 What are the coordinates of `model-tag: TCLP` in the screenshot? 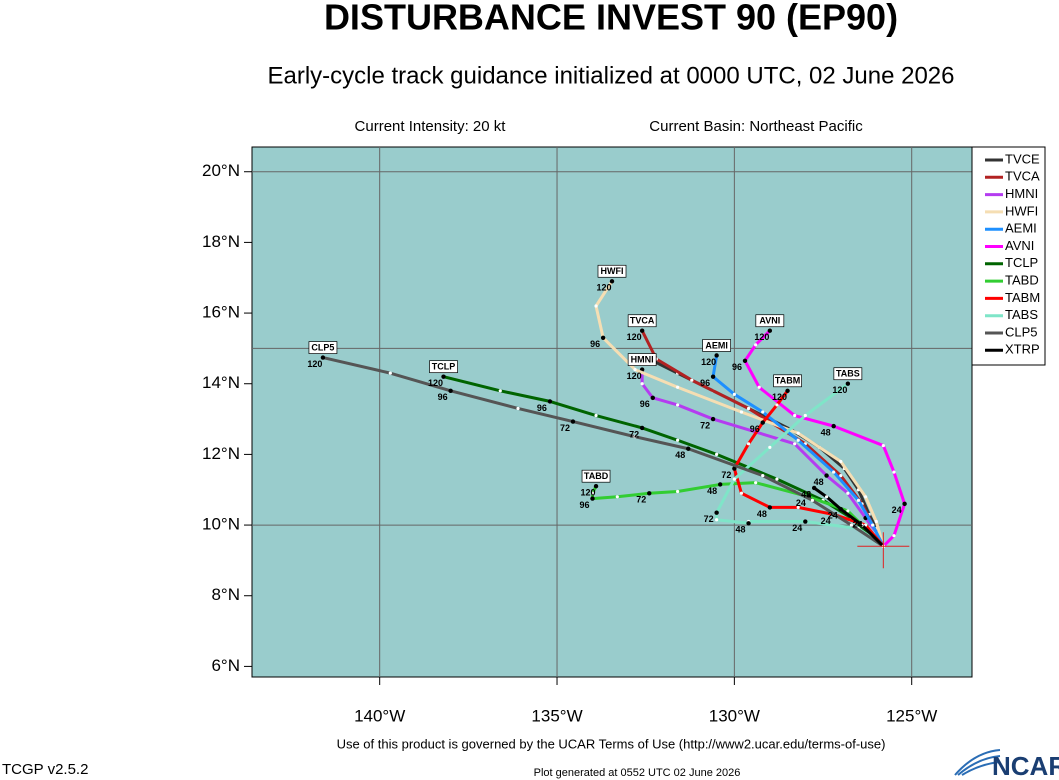 It's located at (444, 367).